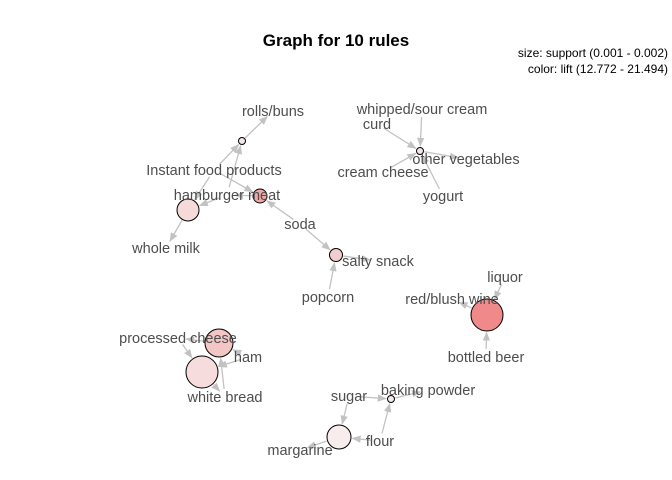  I want to click on item-label-ham: ham, so click(248, 358).